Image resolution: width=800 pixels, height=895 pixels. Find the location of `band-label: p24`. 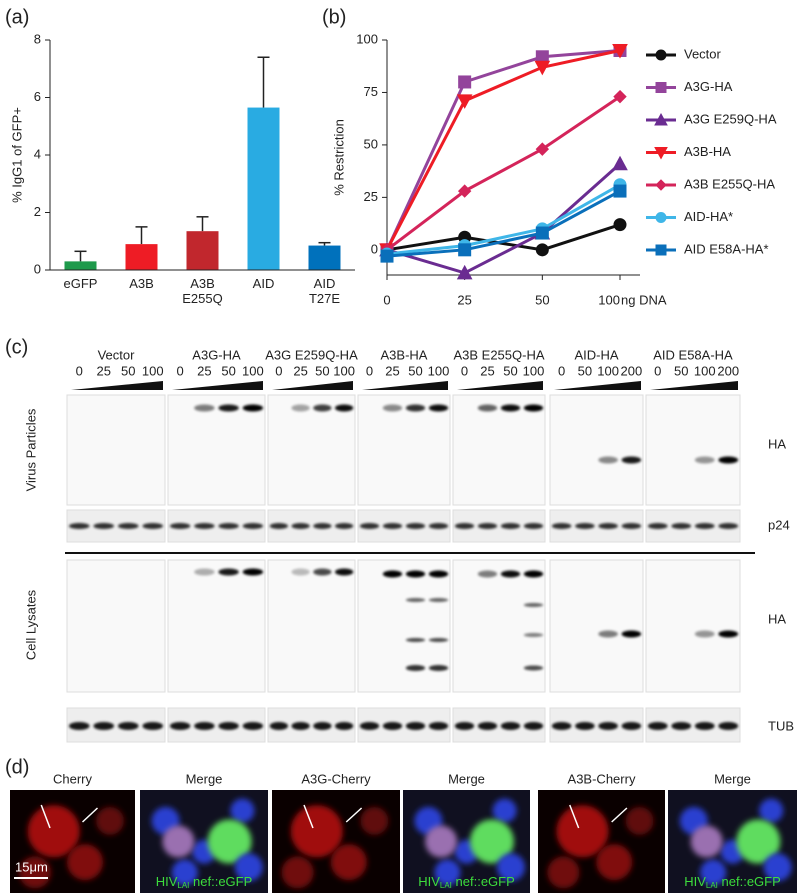

band-label: p24 is located at coordinates (779, 524).